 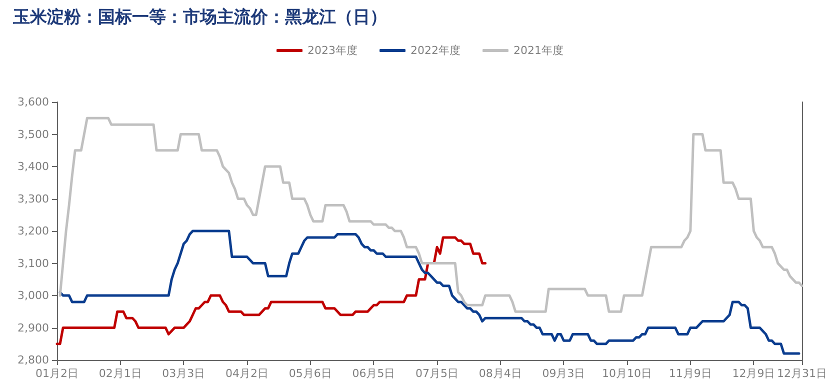 I want to click on legend-label: 2022年度, so click(x=435, y=50).